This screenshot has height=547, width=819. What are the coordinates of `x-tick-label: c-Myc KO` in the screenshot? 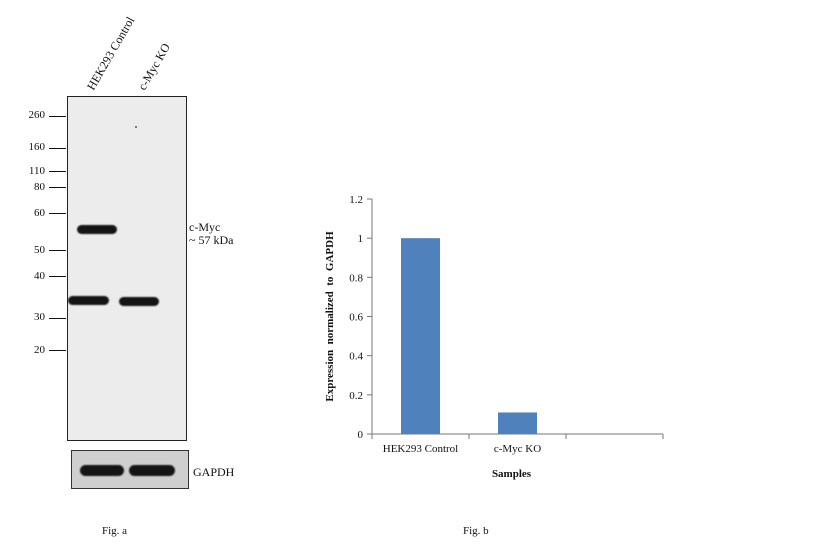 It's located at (517, 449).